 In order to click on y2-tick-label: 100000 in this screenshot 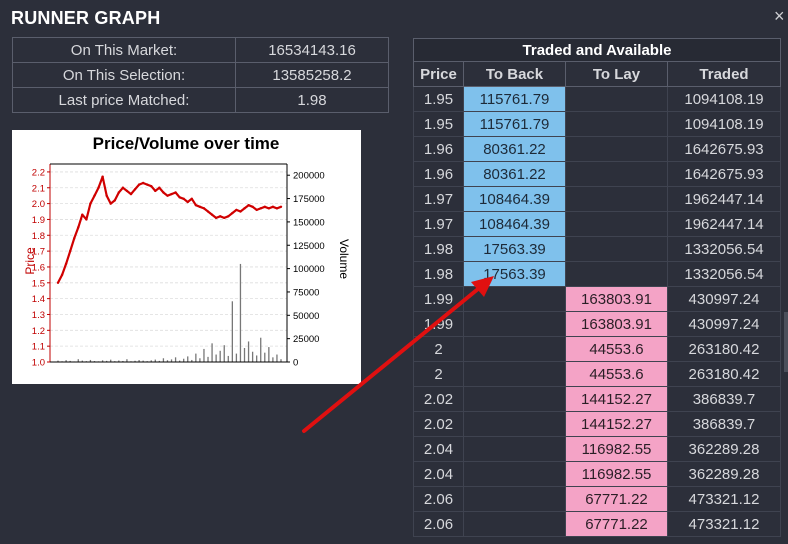, I will do `click(309, 269)`.